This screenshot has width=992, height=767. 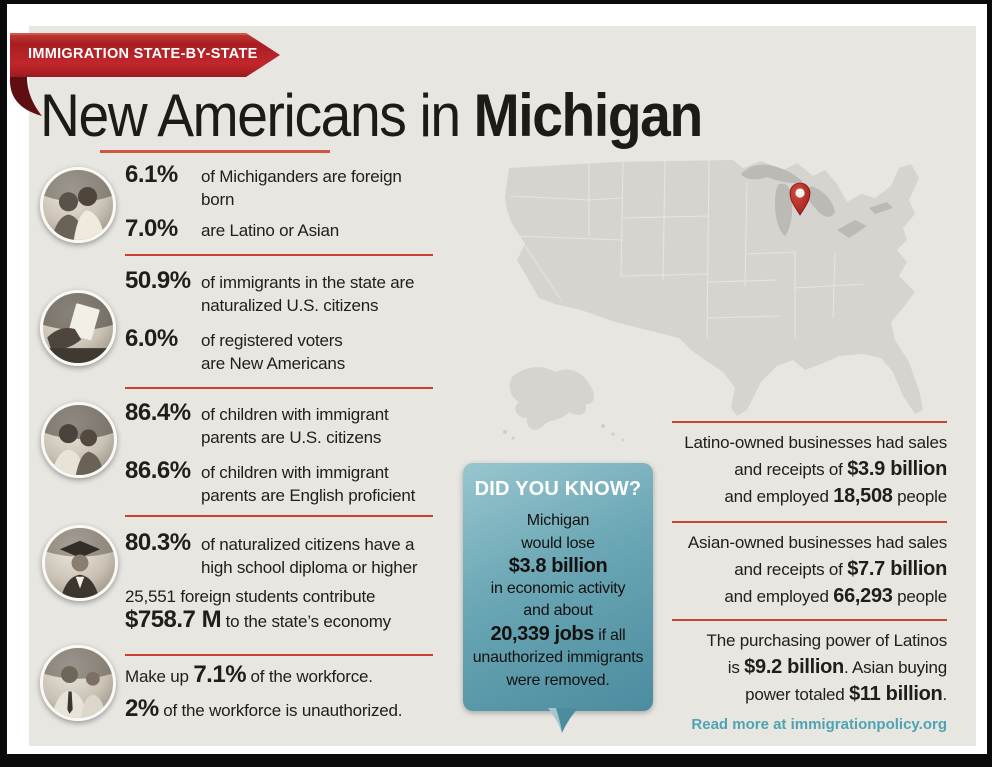 I want to click on biz-text-line: power totaled $11 billion., so click(x=798, y=694).